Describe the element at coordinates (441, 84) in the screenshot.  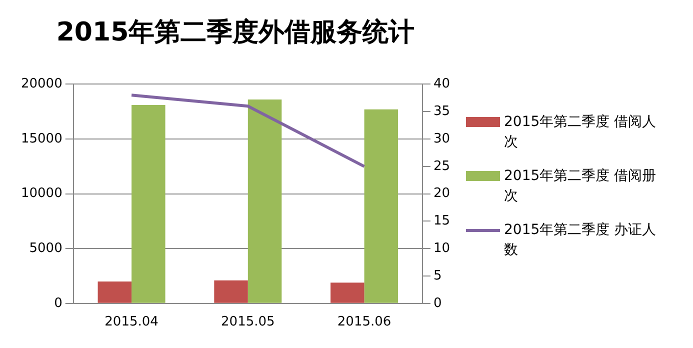
I see `y2-tick-label: 40` at that location.